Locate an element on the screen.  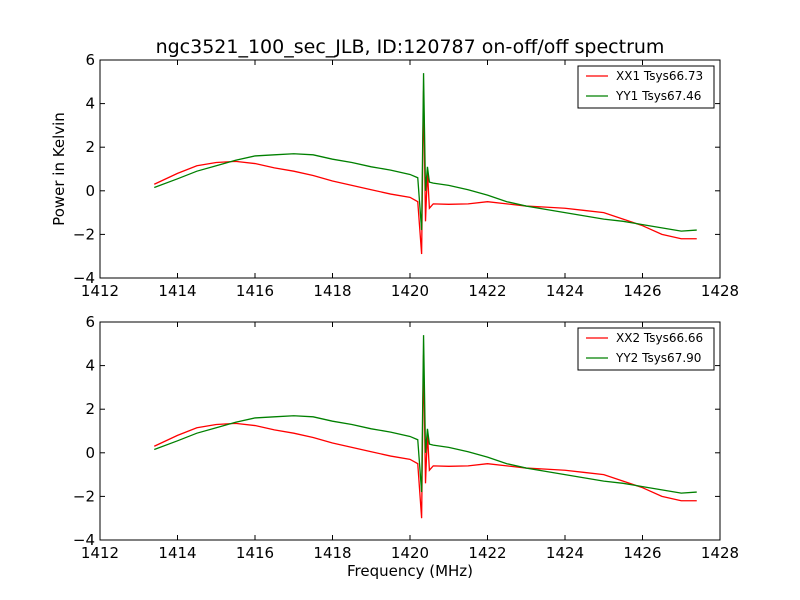
legend-entry: YY2 Tsys67.90 is located at coordinates (658, 358).